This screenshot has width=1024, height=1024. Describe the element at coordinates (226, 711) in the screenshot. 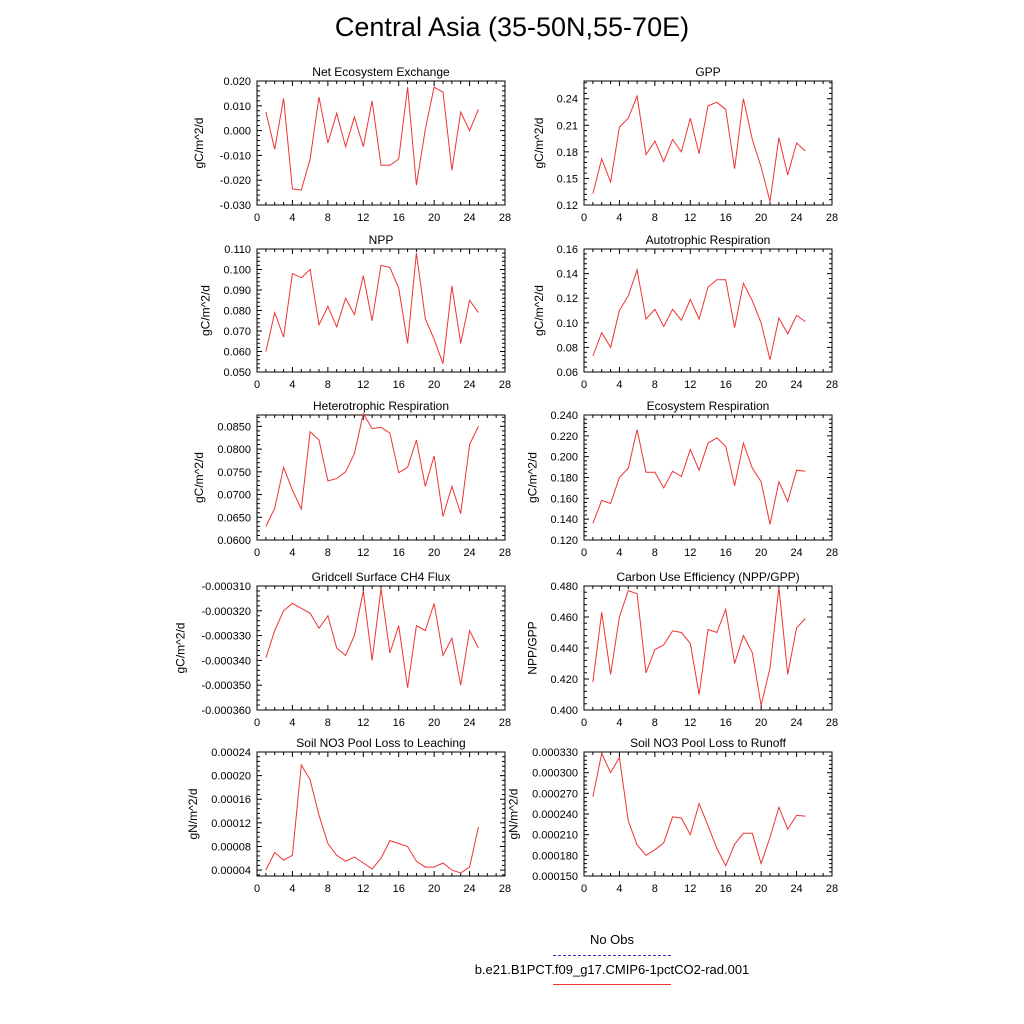

I see `y-tick-label: -0.000360` at that location.